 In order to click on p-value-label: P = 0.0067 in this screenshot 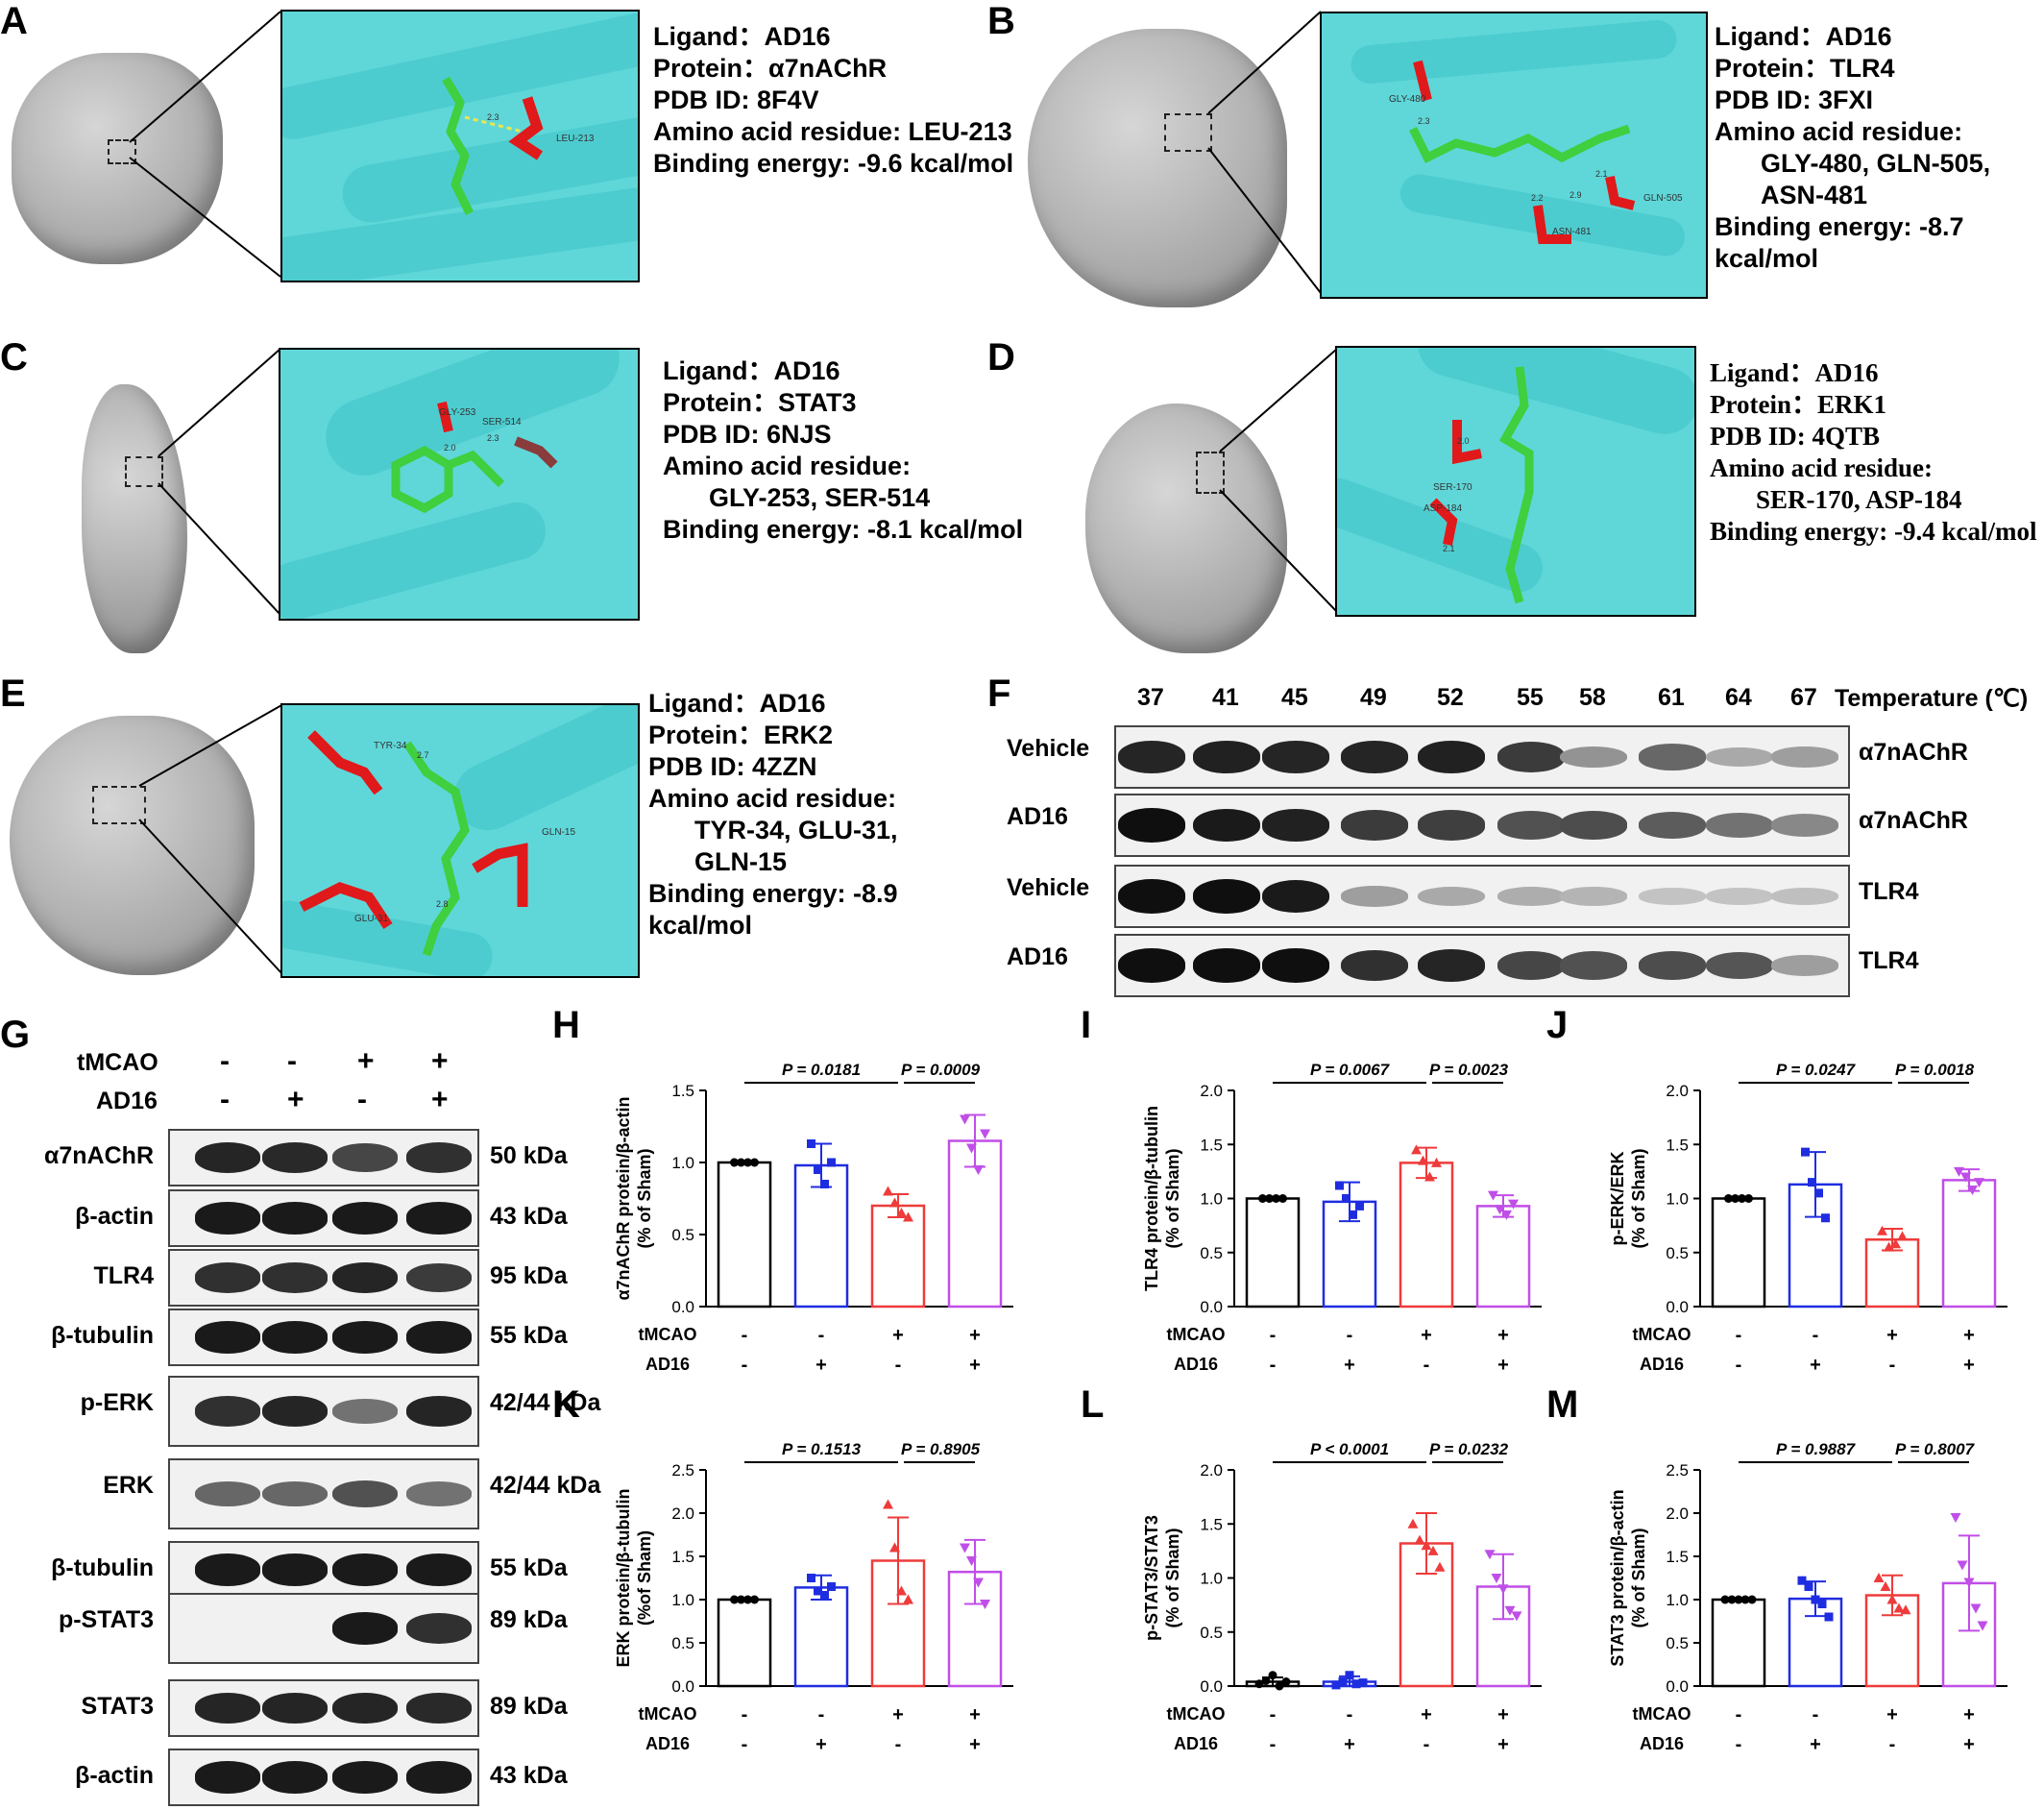, I will do `click(1350, 1070)`.